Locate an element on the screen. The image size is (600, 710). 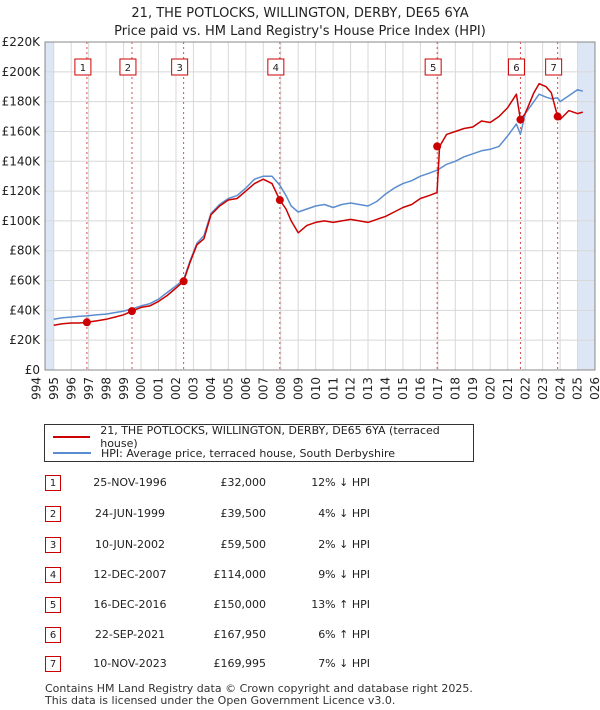
y-tick-label: £20K is located at coordinates (25, 340).